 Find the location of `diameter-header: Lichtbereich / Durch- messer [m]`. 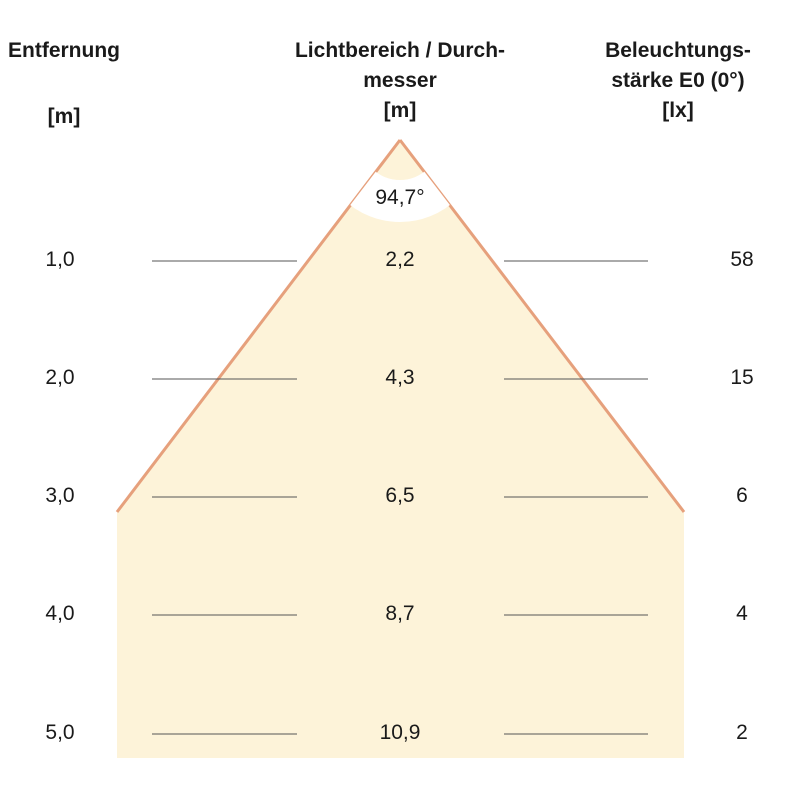

diameter-header: Lichtbereich / Durch- messer [m] is located at coordinates (400, 81).